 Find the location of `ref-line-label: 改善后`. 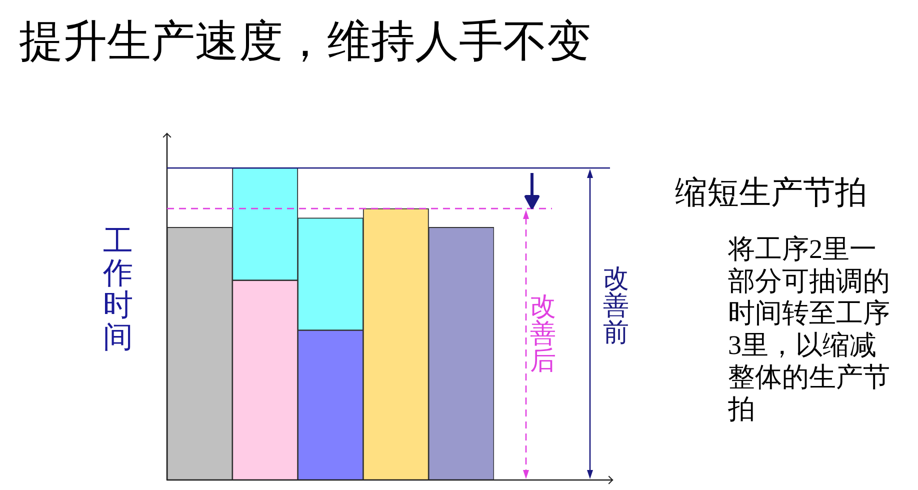

ref-line-label: 改善后 is located at coordinates (543, 333).